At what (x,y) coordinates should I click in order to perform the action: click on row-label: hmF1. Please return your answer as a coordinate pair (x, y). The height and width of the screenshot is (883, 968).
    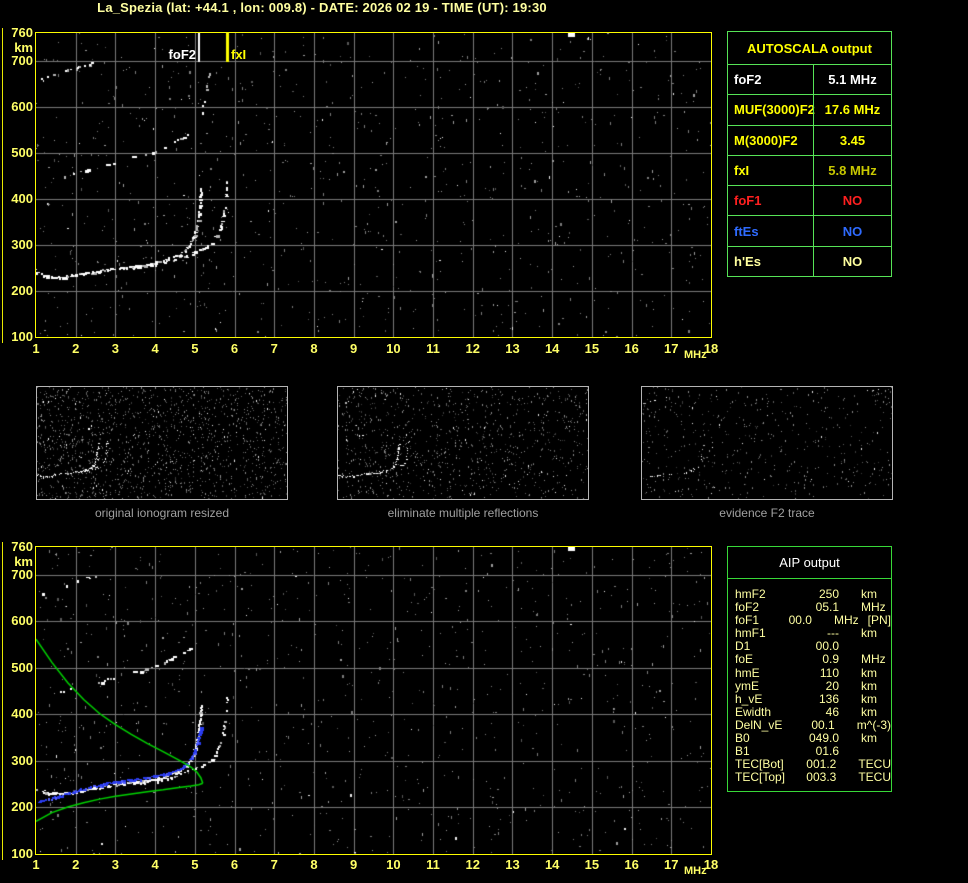
    Looking at the image, I should click on (750, 633).